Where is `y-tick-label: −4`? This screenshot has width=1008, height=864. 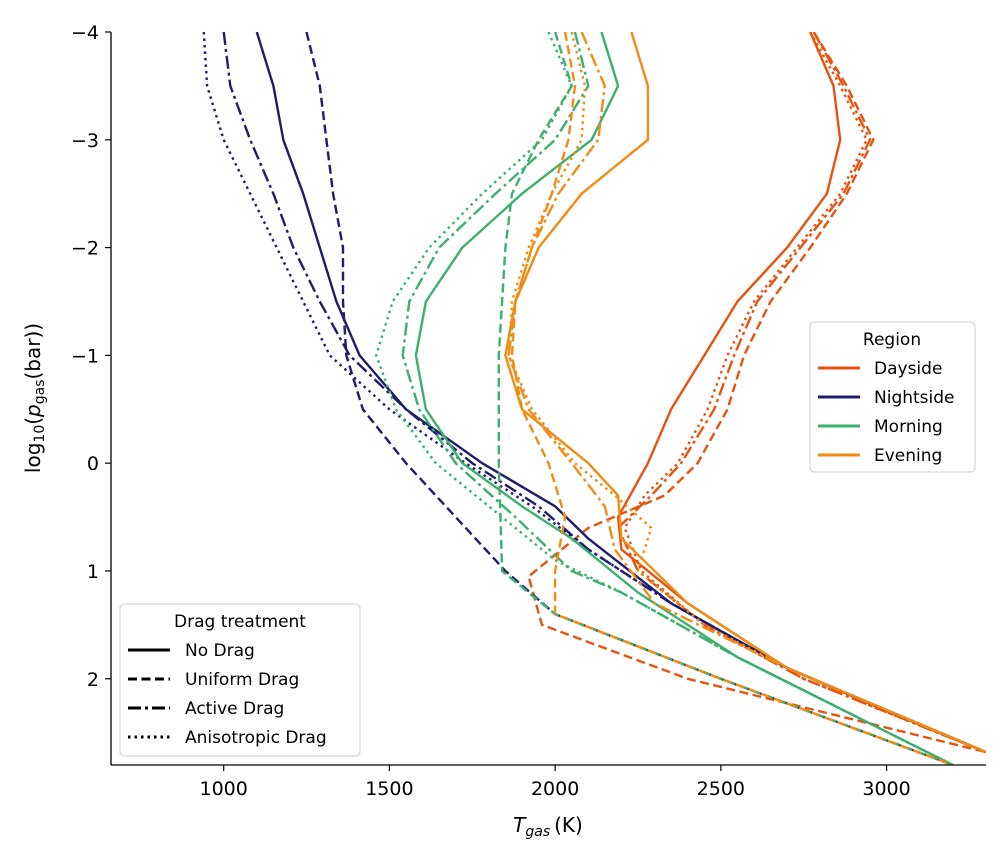
y-tick-label: −4 is located at coordinates (85, 33).